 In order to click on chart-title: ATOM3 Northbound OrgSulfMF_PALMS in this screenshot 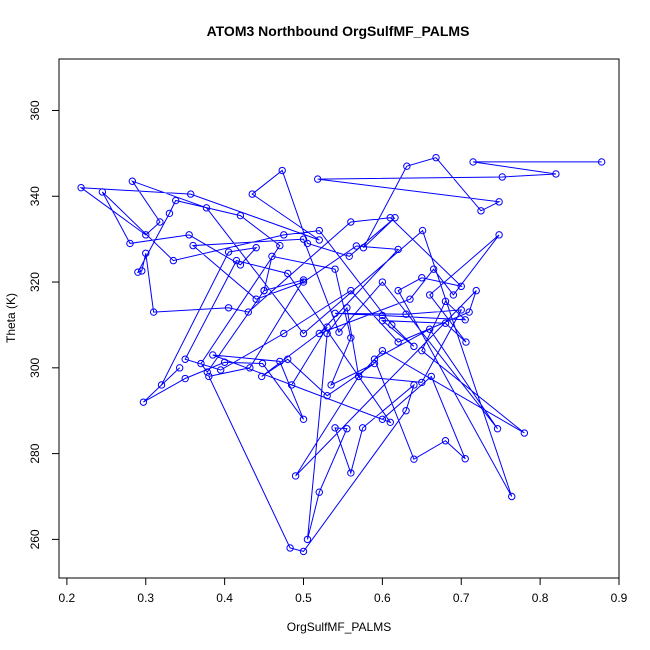, I will do `click(338, 31)`.